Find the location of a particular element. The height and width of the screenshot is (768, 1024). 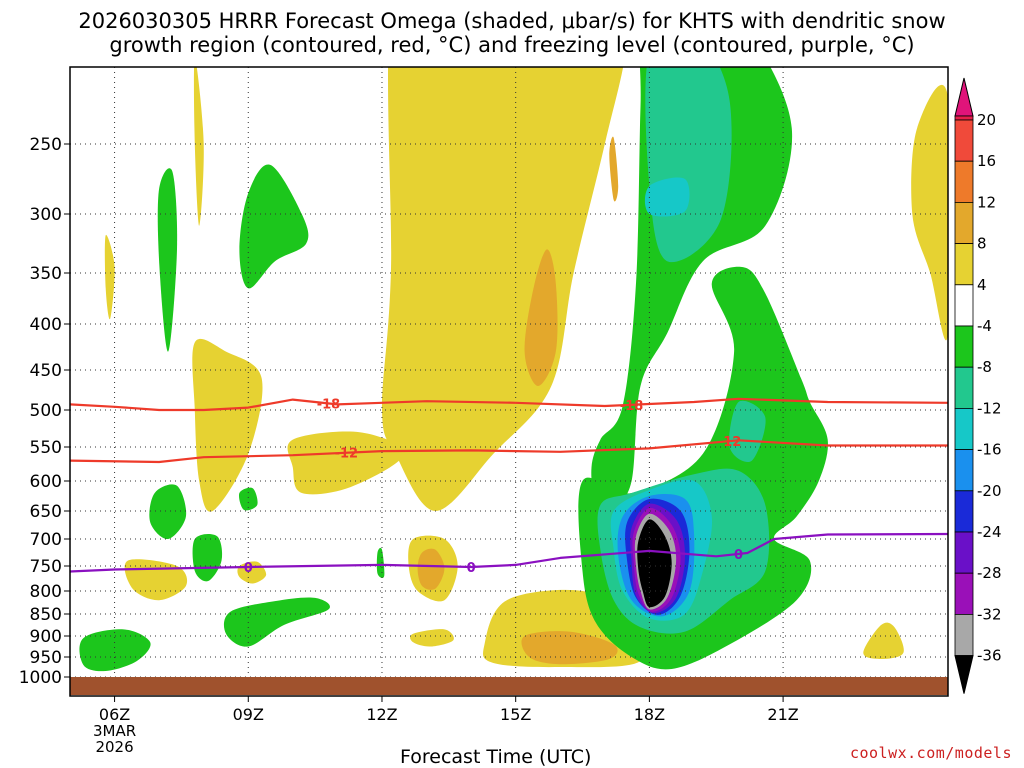

y-tick-label-500: 500 is located at coordinates (46, 411).